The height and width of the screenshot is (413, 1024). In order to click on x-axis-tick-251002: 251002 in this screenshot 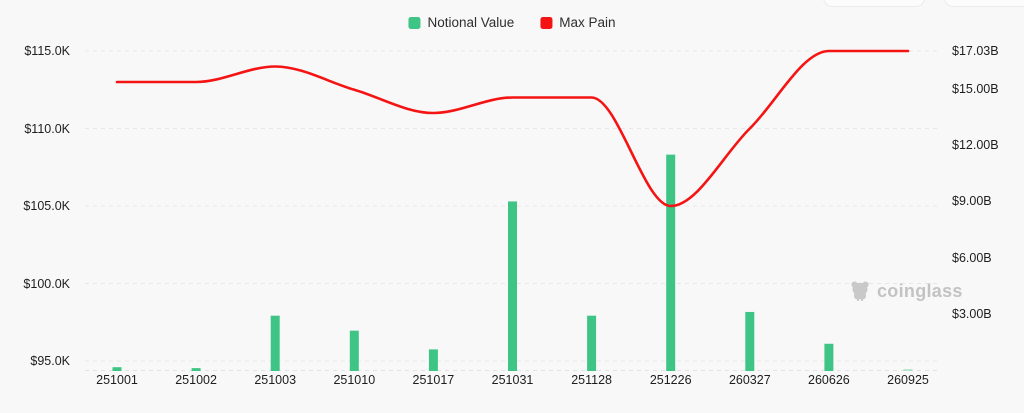, I will do `click(196, 380)`.